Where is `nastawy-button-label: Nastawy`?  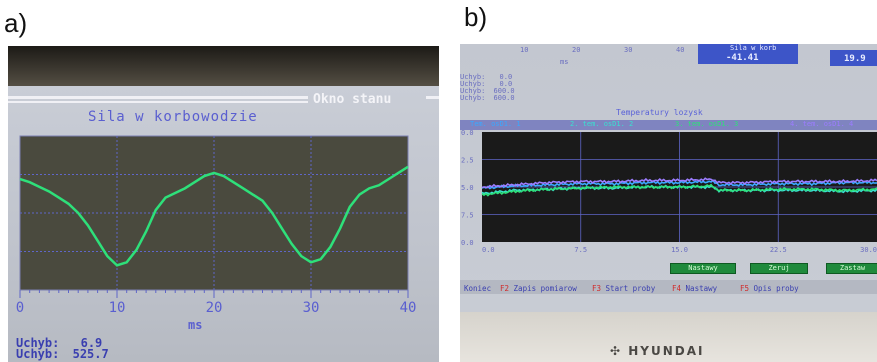
nastawy-button-label: Nastawy is located at coordinates (703, 268).